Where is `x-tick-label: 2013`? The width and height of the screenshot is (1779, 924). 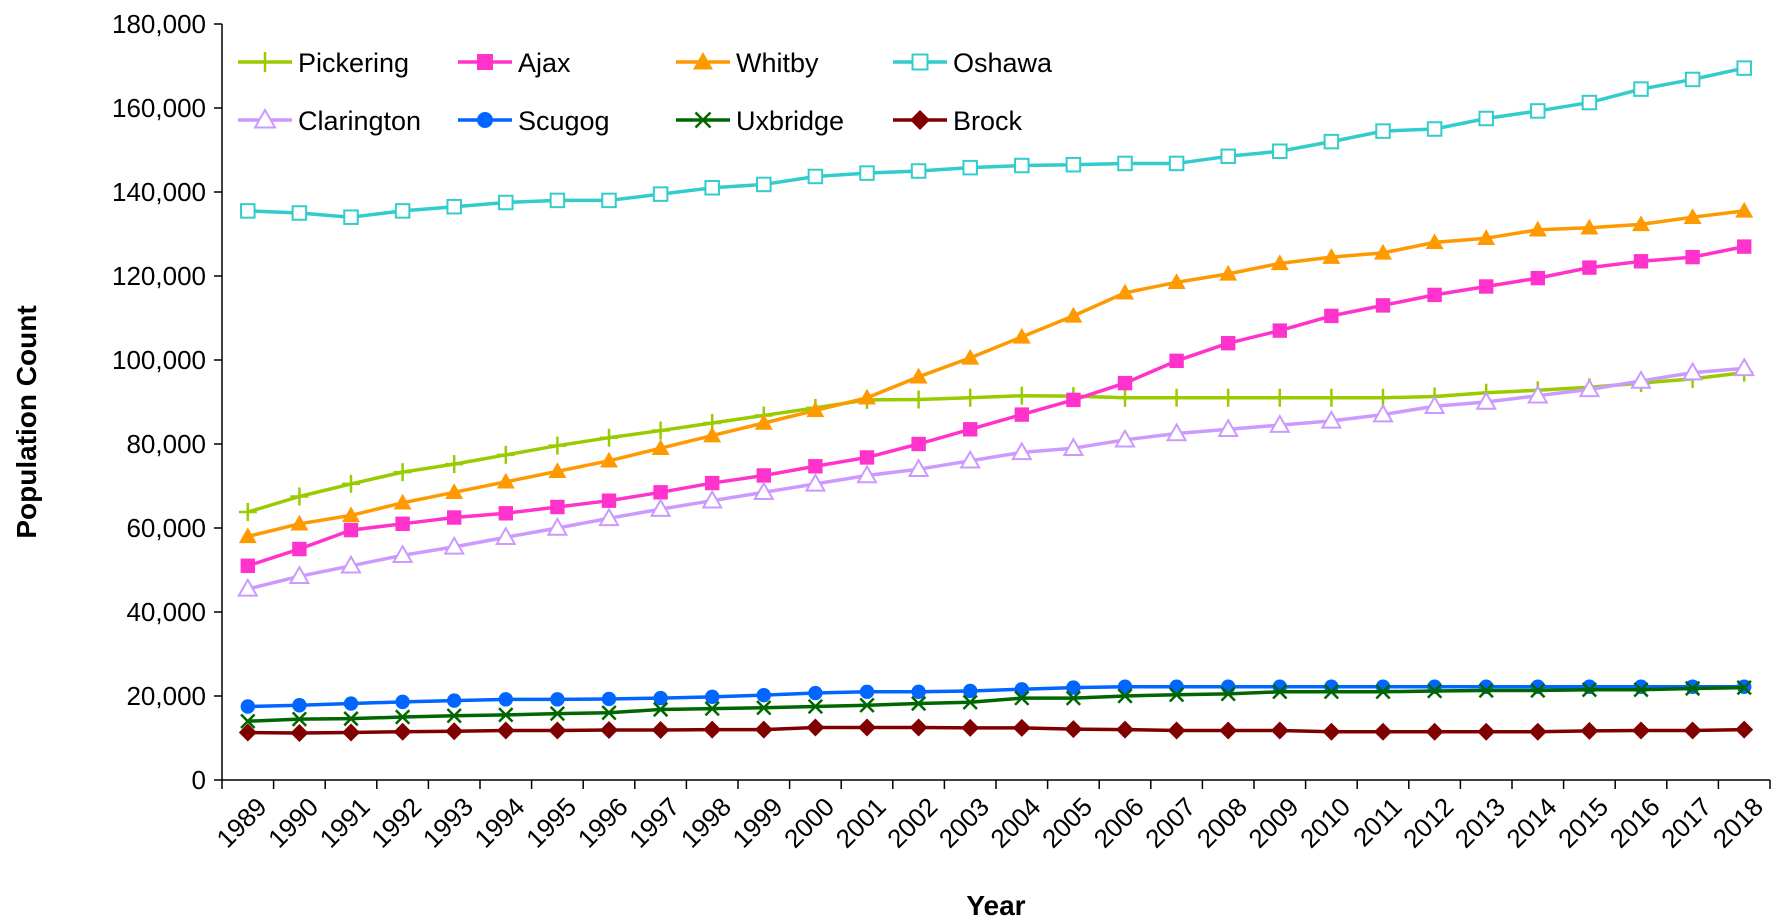 x-tick-label: 2013 is located at coordinates (1480, 823).